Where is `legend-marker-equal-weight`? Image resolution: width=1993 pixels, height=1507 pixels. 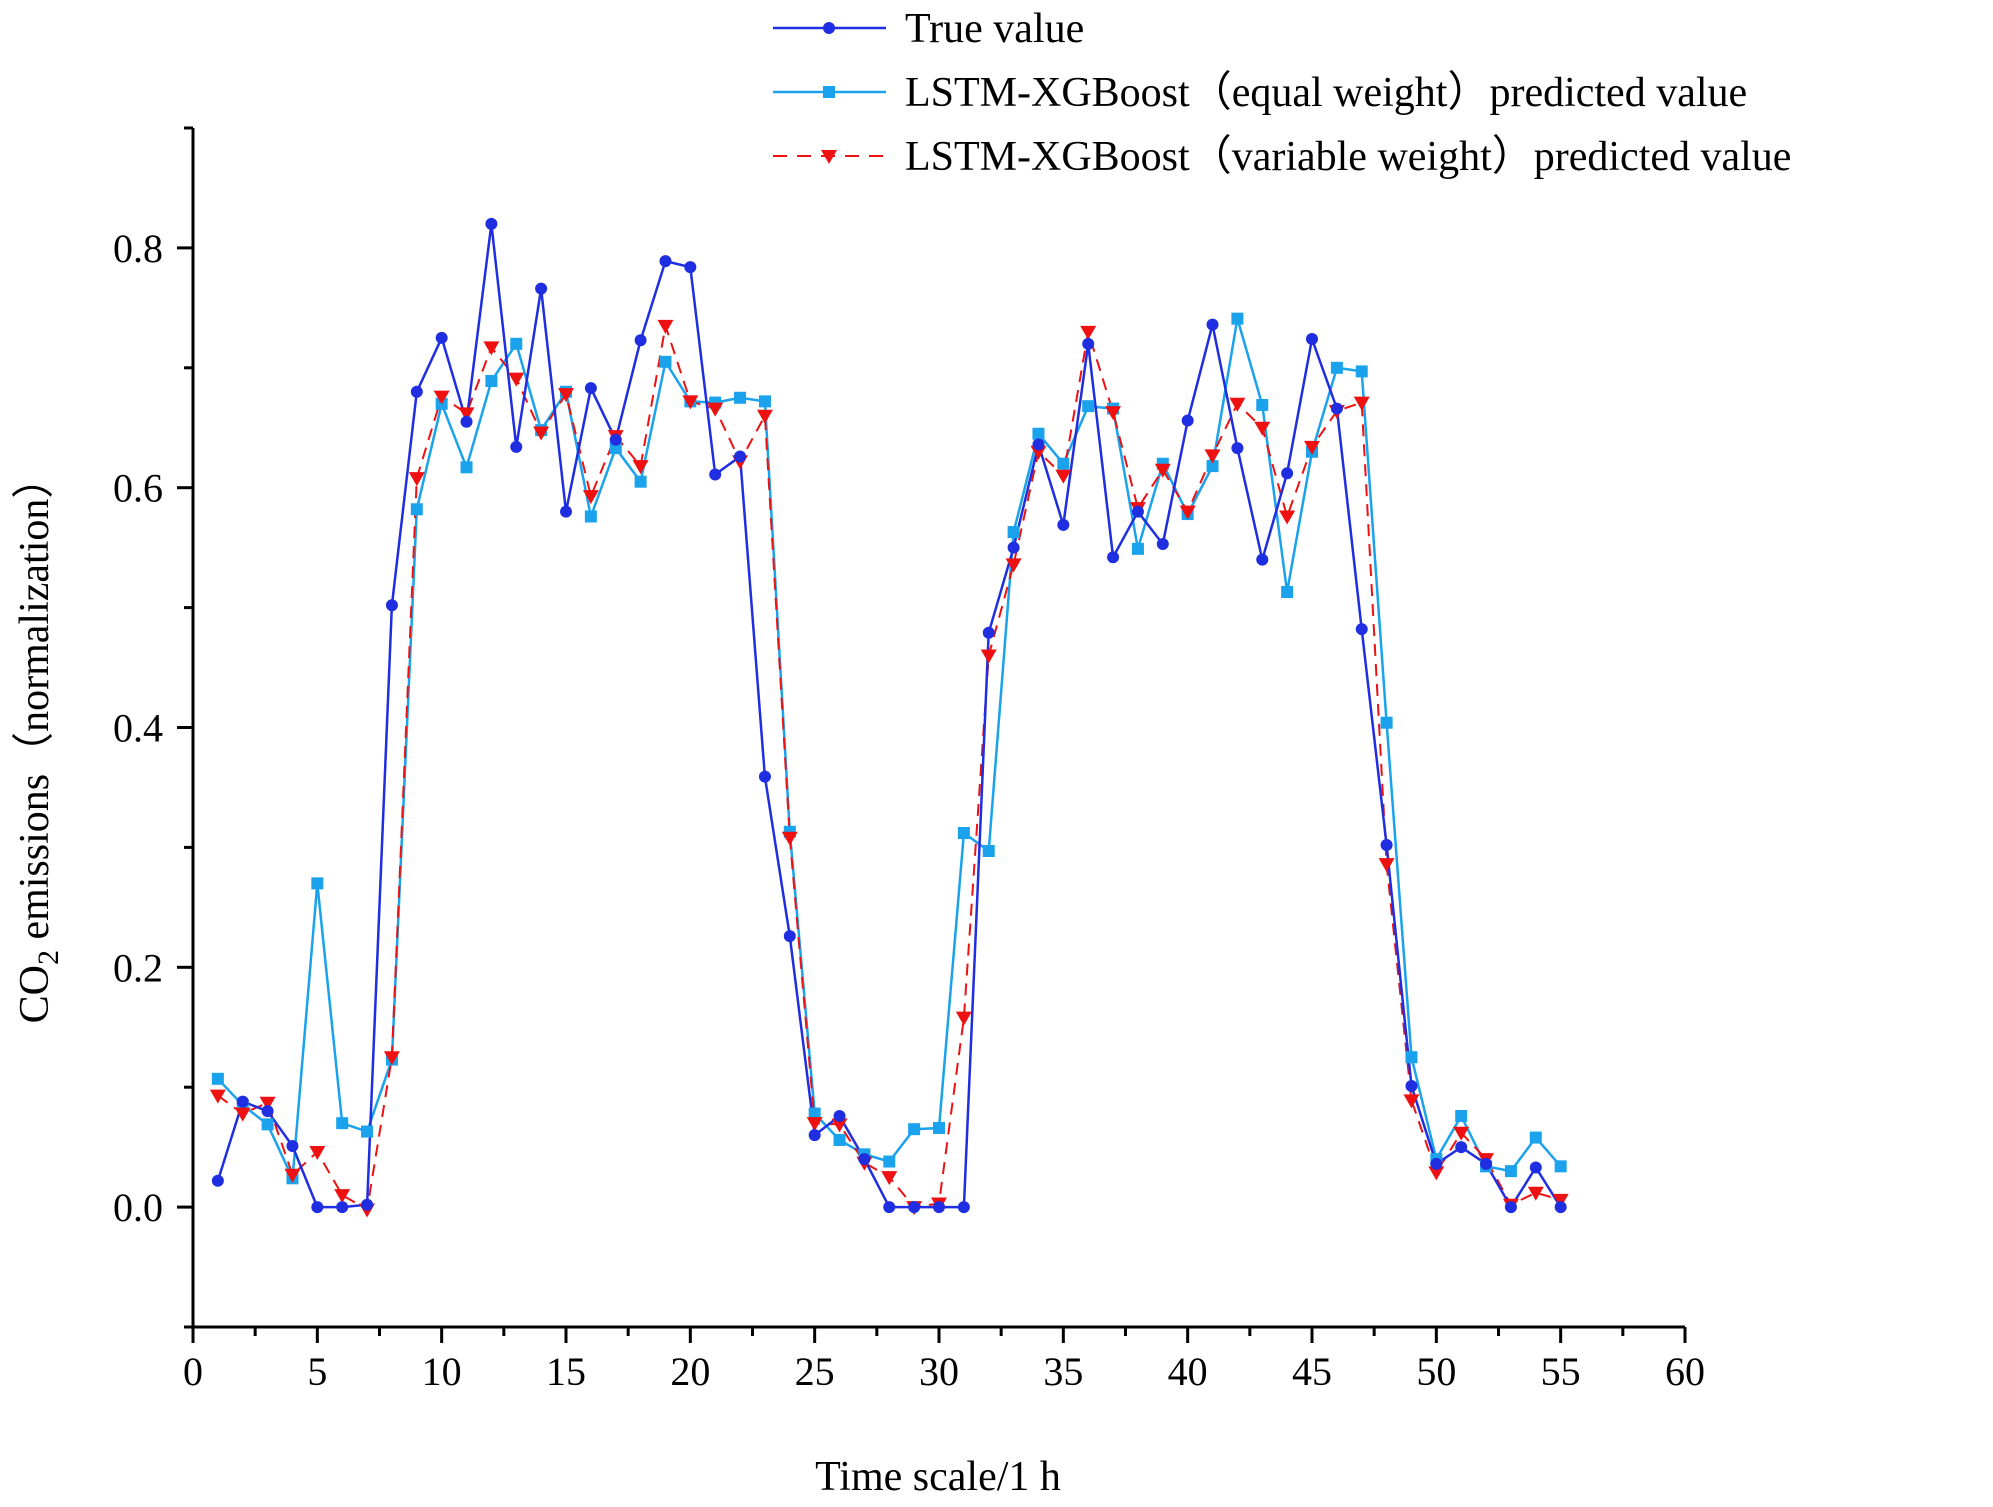
legend-marker-equal-weight is located at coordinates (829, 92).